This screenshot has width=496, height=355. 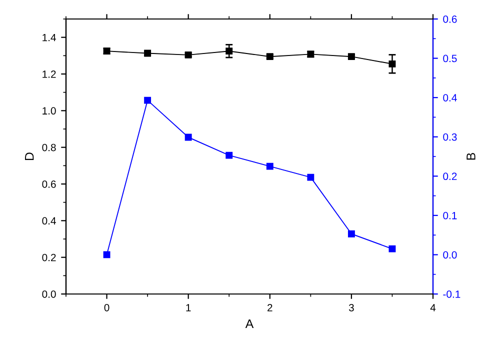 I want to click on y2-axis-title: B, so click(x=471, y=156).